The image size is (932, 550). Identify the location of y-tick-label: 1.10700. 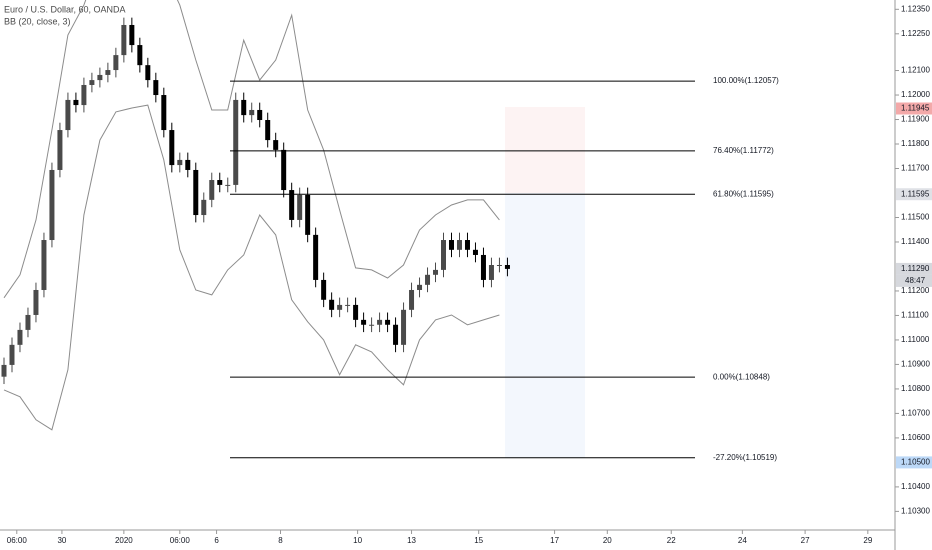
(915, 413).